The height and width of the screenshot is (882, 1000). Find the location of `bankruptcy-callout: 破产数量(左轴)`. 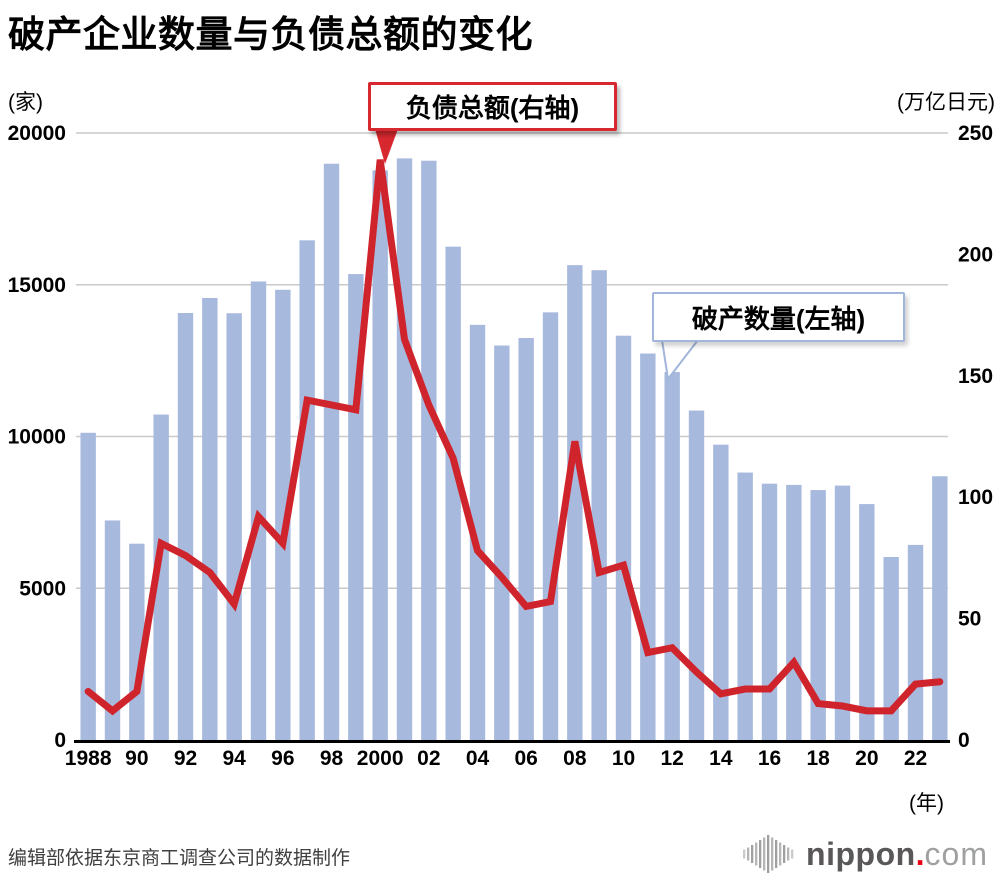

bankruptcy-callout: 破产数量(左轴) is located at coordinates (778, 317).